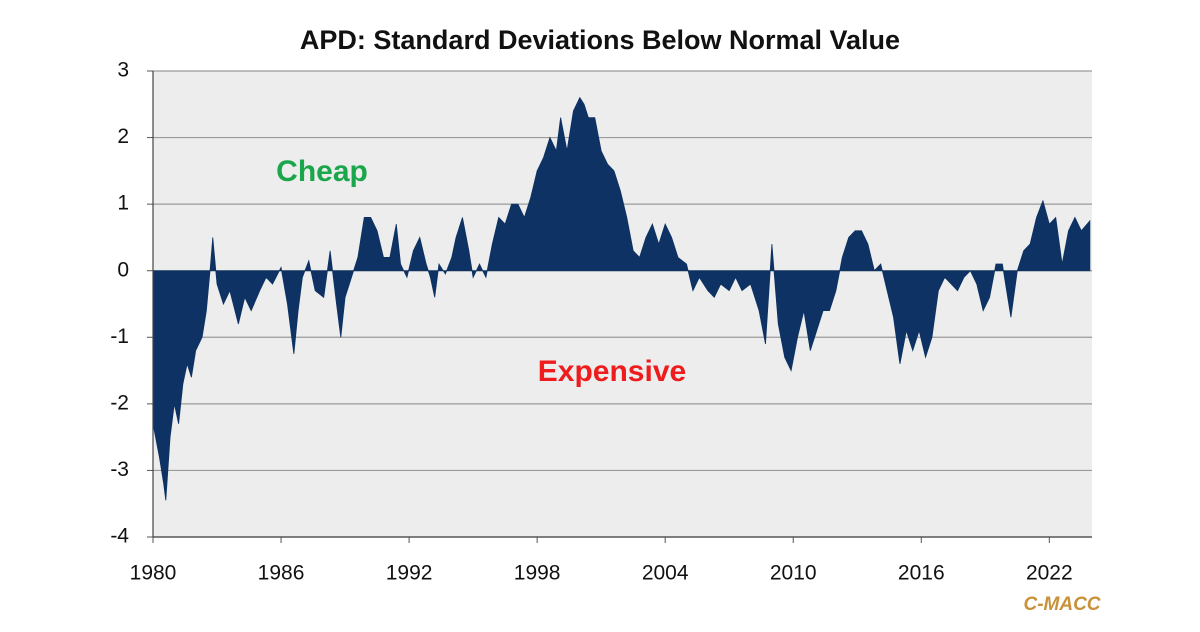  I want to click on x-tick-label: 1992, so click(409, 573).